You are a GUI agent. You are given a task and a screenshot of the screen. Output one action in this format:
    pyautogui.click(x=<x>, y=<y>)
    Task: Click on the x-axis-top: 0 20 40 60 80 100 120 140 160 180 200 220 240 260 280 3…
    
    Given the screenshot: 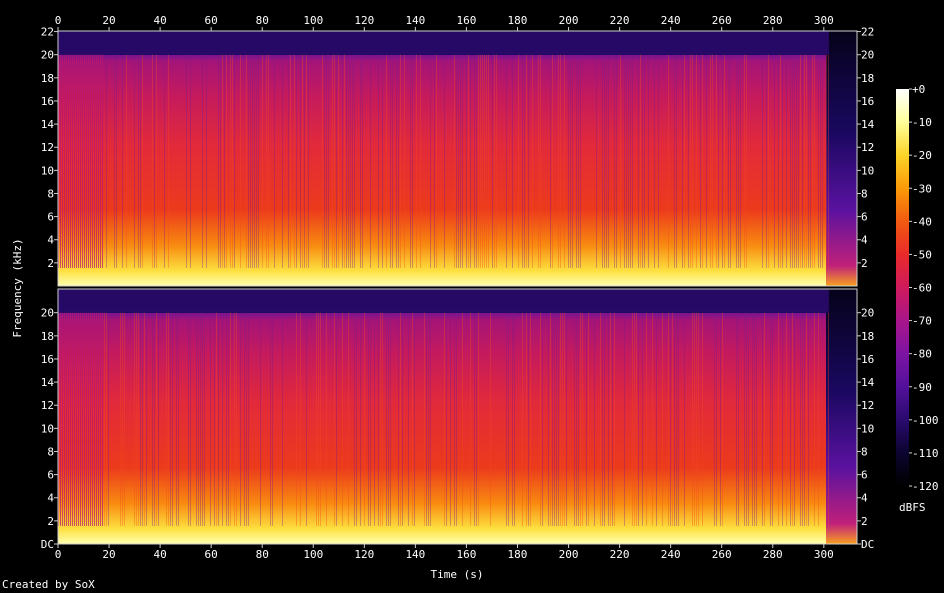 What is the action you would take?
    pyautogui.click(x=444, y=22)
    